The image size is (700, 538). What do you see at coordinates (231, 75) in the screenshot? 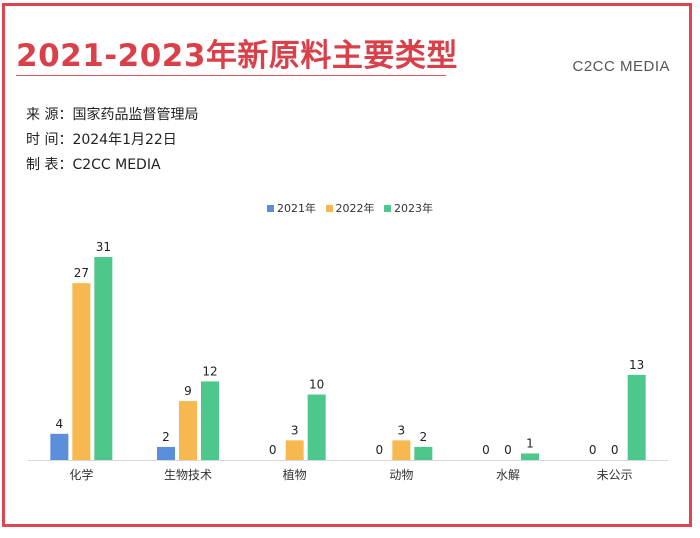
I see `title-underline` at bounding box center [231, 75].